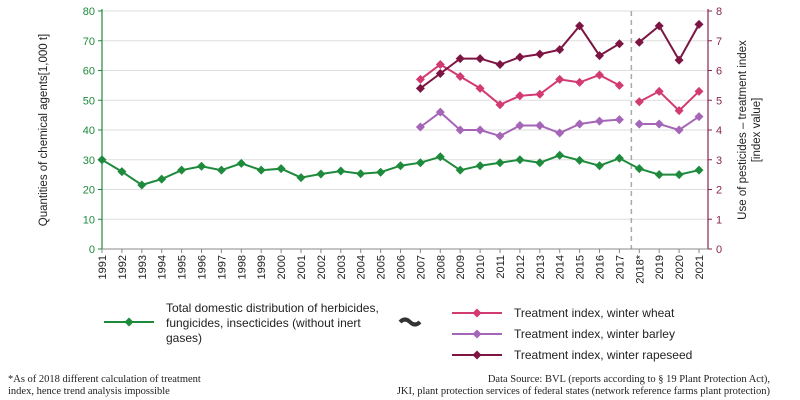  What do you see at coordinates (757, 130) in the screenshot?
I see `right-axis-unit: [index value]` at bounding box center [757, 130].